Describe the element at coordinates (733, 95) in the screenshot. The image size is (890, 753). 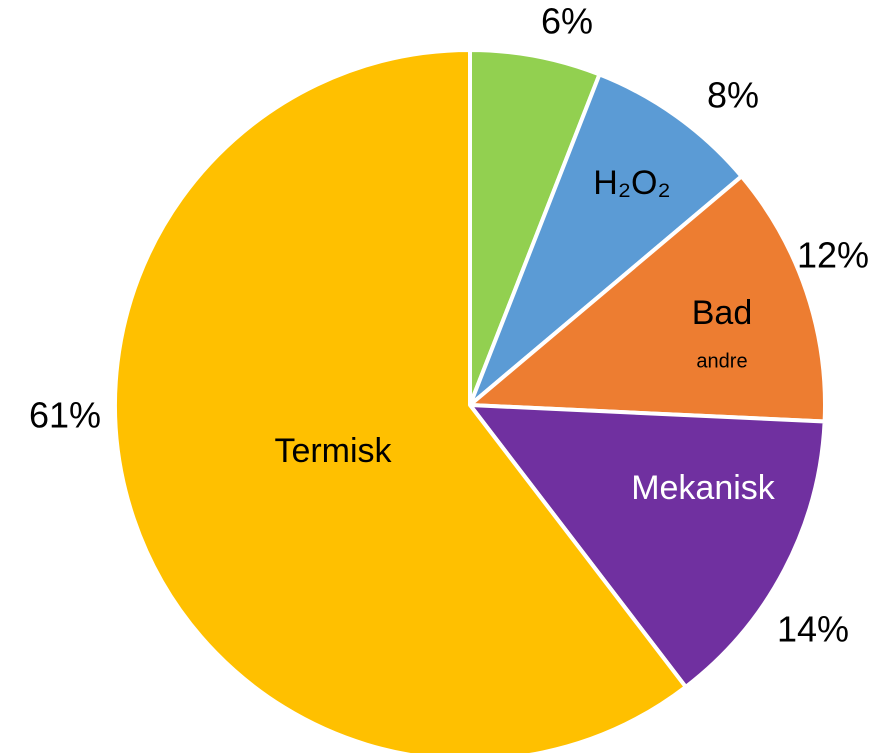
I see `value-label: 8%` at that location.